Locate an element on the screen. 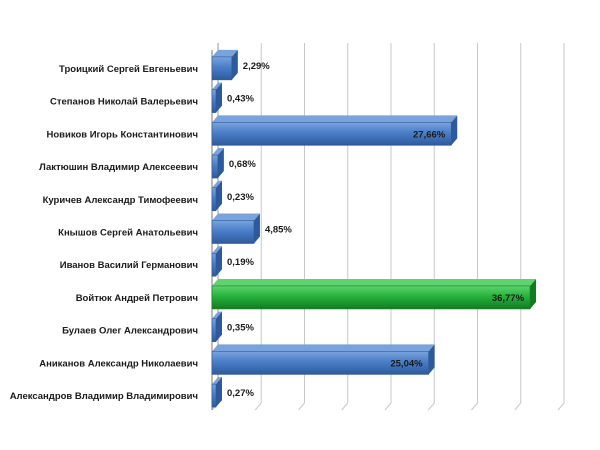  category-label: Новиков Игорь Константинович is located at coordinates (122, 134).